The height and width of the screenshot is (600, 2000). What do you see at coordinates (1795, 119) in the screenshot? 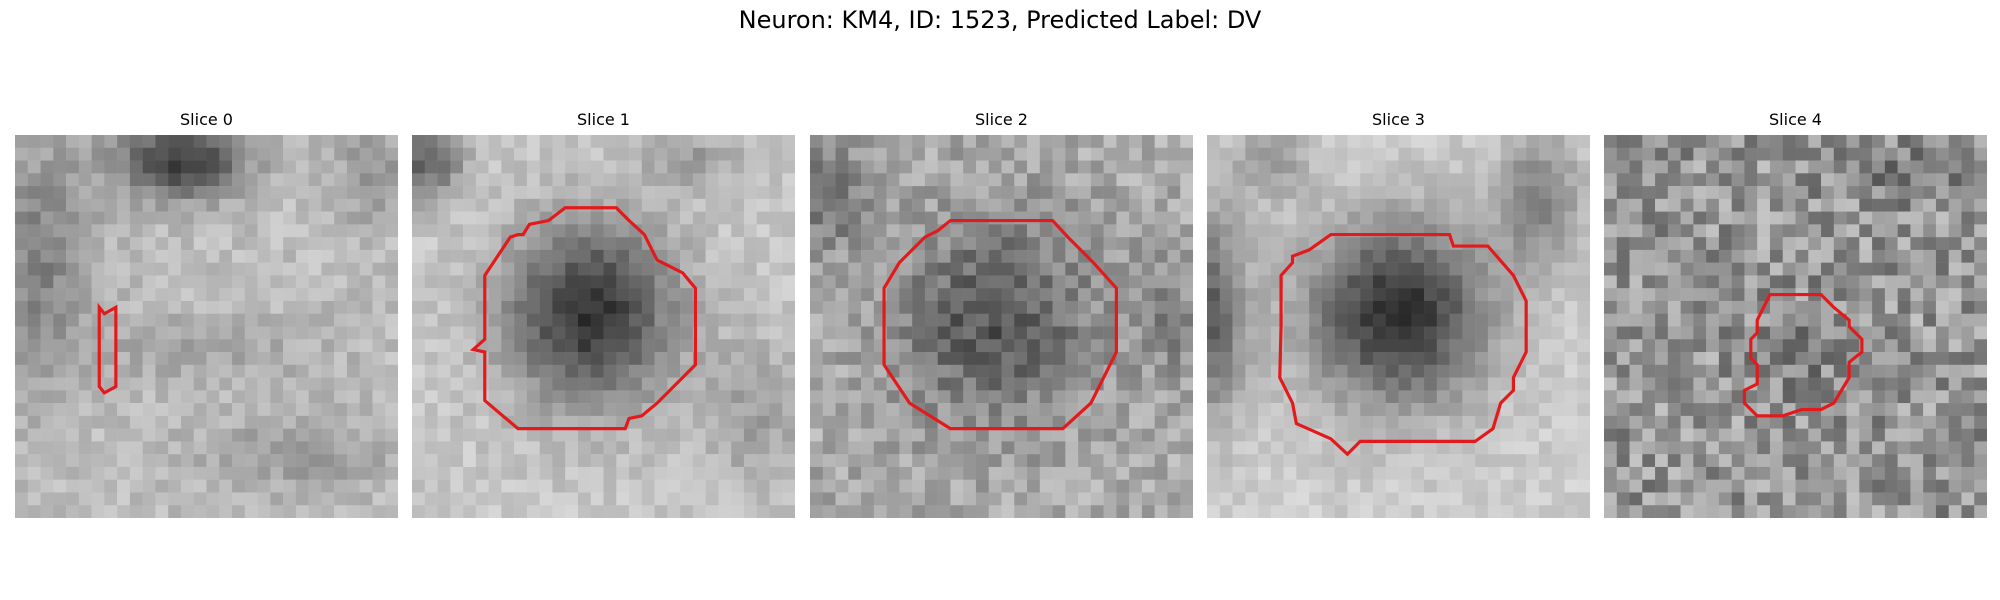
I see `slice-title-4: Slice 4` at bounding box center [1795, 119].